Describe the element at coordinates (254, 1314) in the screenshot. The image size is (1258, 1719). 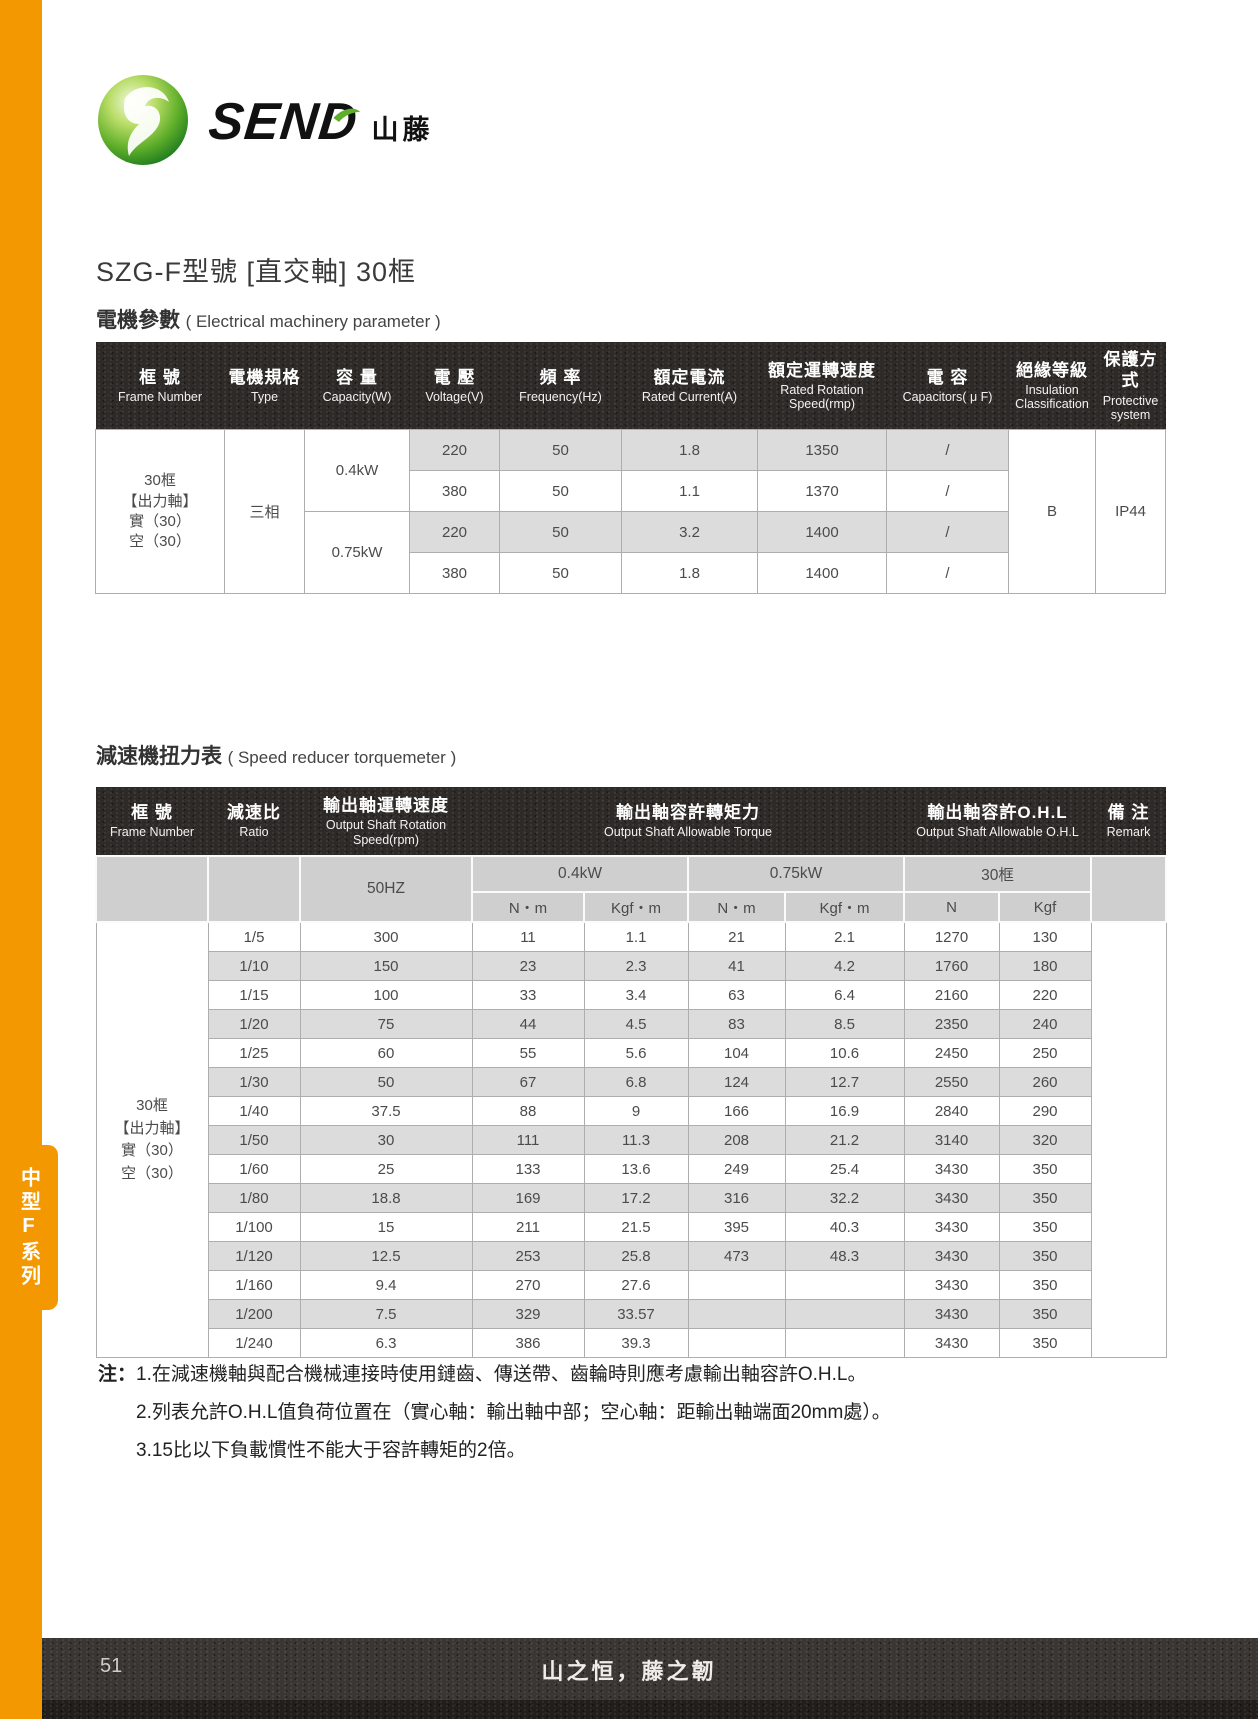
I see `cell-ratio: 1/200` at that location.